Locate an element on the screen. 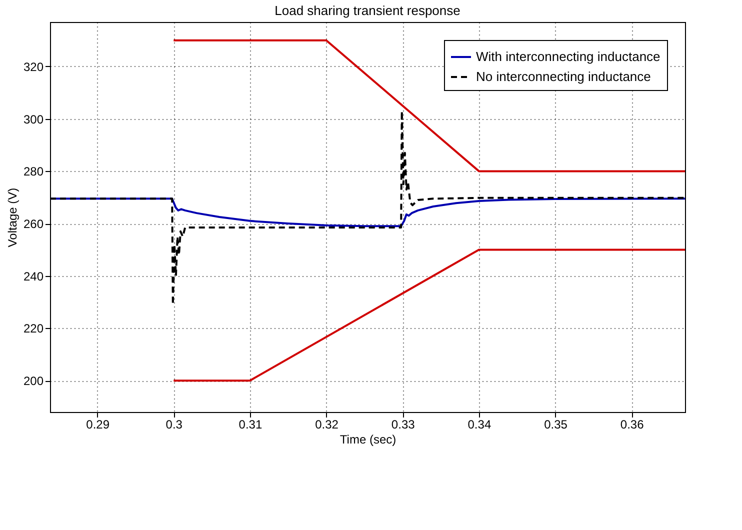 The height and width of the screenshot is (530, 742). x-tick-label: 0.36 is located at coordinates (632, 425).